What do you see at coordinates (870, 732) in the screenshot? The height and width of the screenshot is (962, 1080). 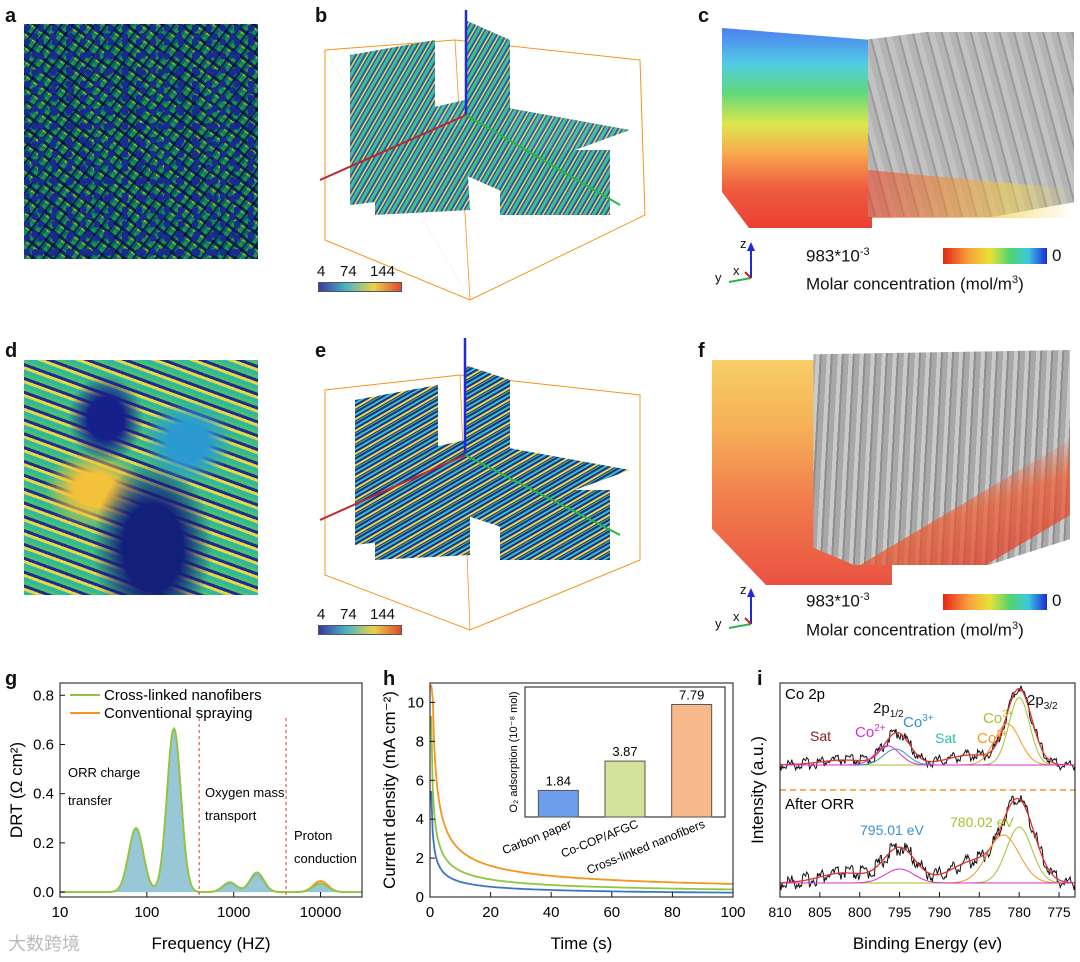 I see `label-co2-a: Co2+` at bounding box center [870, 732].